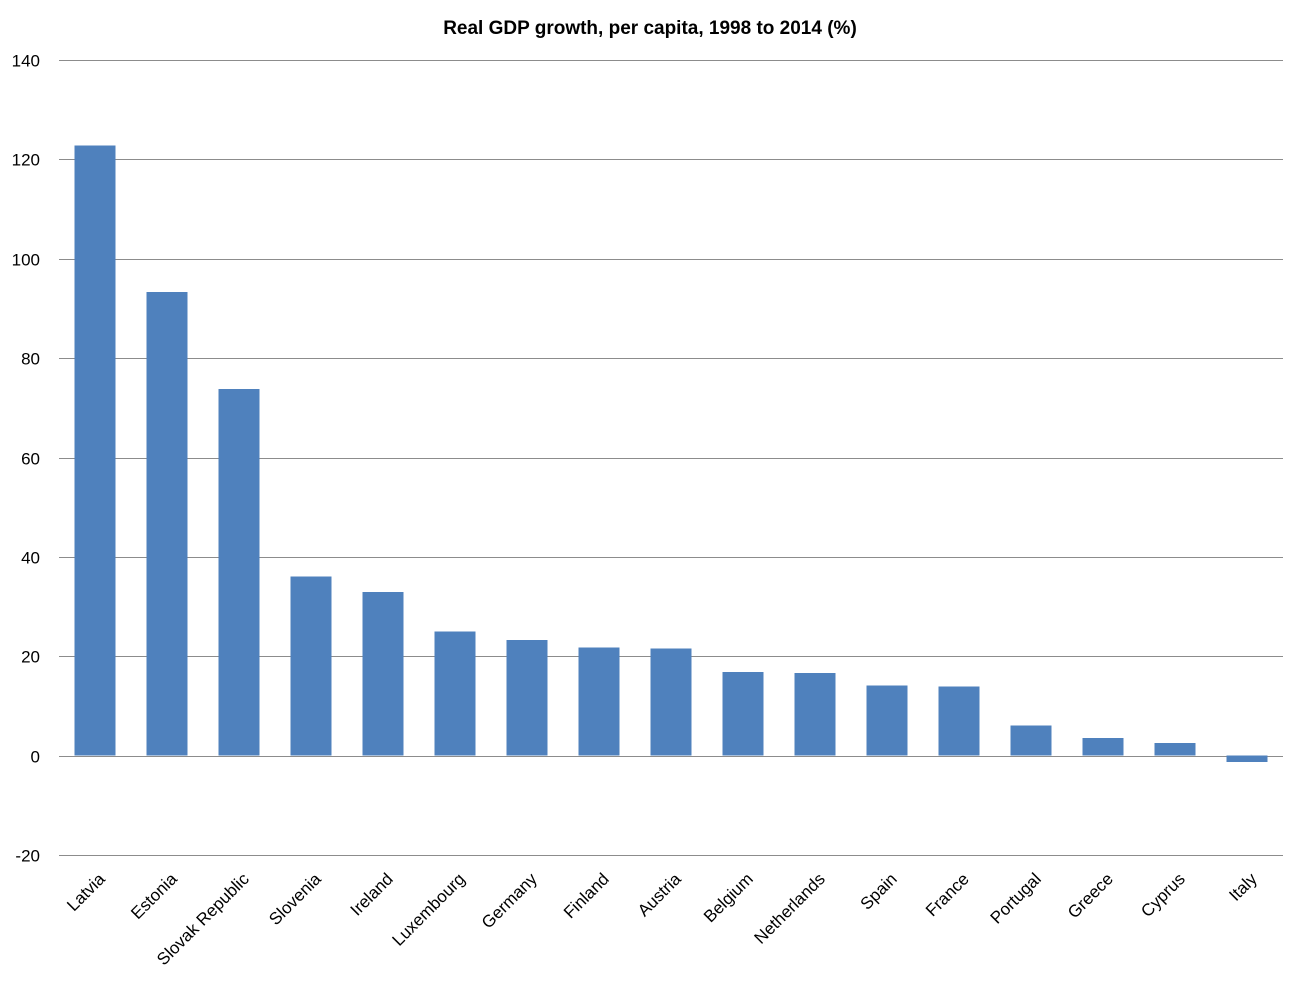 Image resolution: width=1299 pixels, height=984 pixels. What do you see at coordinates (671, 702) in the screenshot?
I see `bar-austria` at bounding box center [671, 702].